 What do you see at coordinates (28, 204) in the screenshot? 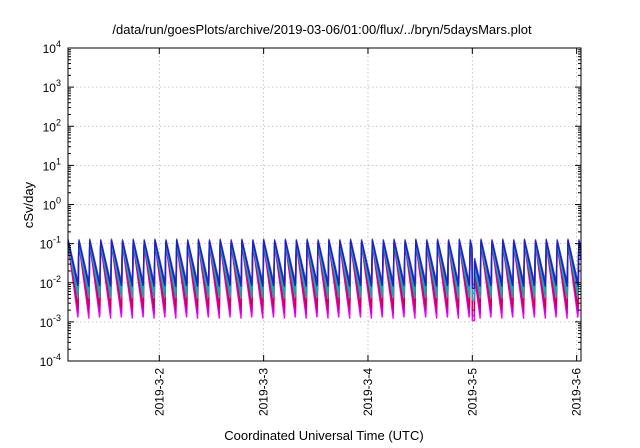
I see `y-axis-label: cSv/day` at bounding box center [28, 204].